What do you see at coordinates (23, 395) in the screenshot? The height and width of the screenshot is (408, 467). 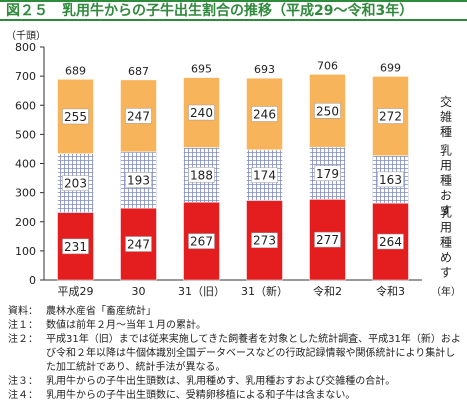 I see `note-label: 注４：` at bounding box center [23, 395].